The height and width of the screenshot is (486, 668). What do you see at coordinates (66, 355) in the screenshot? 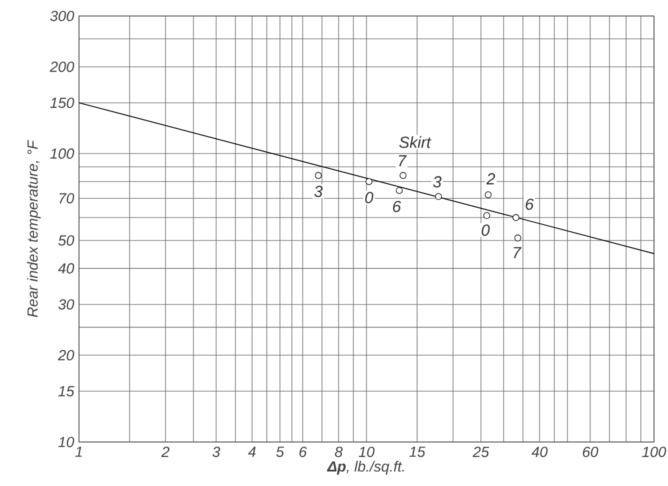
I see `y-tick-label: 20` at bounding box center [66, 355].